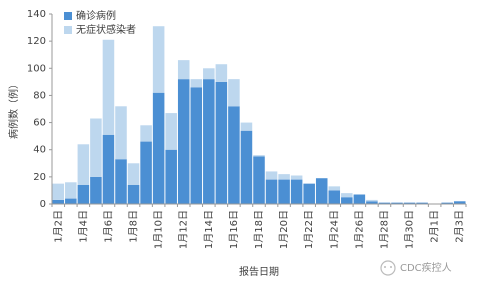 The width and height of the screenshot is (480, 288). What do you see at coordinates (36, 14) in the screenshot?
I see `y-tick-label: 140` at bounding box center [36, 14].